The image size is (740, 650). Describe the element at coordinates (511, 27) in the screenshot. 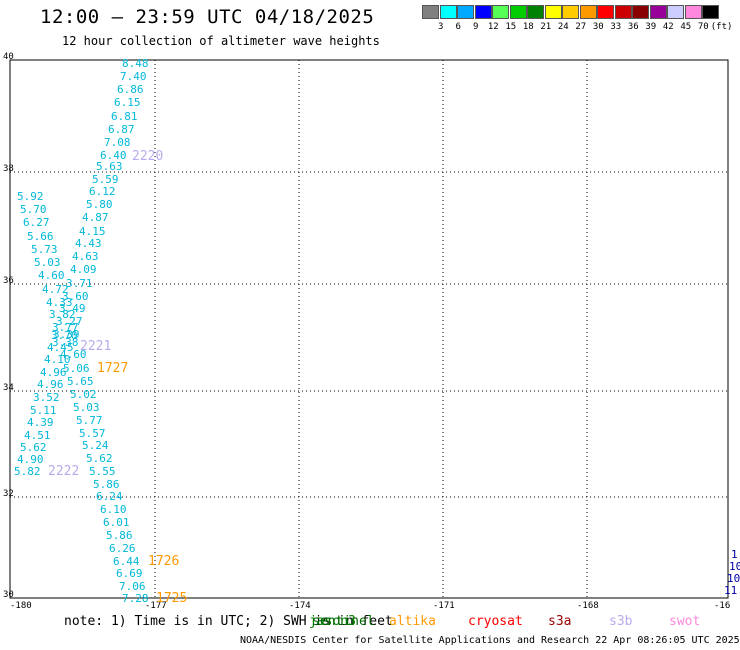

I see `legend-label: 15` at that location.